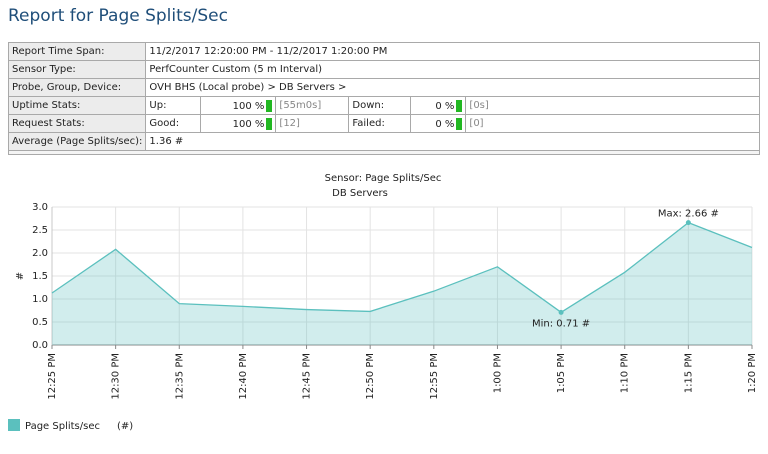 This screenshot has height=454, width=768. I want to click on value: Good:, so click(173, 123).